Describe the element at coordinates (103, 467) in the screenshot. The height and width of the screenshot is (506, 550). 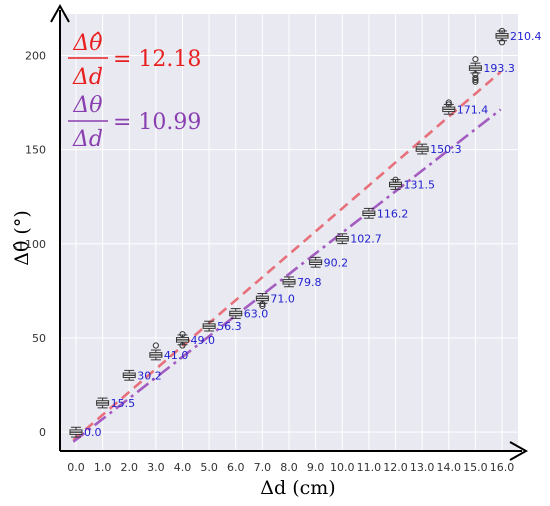
I see `x-tick-label: 1.0` at that location.